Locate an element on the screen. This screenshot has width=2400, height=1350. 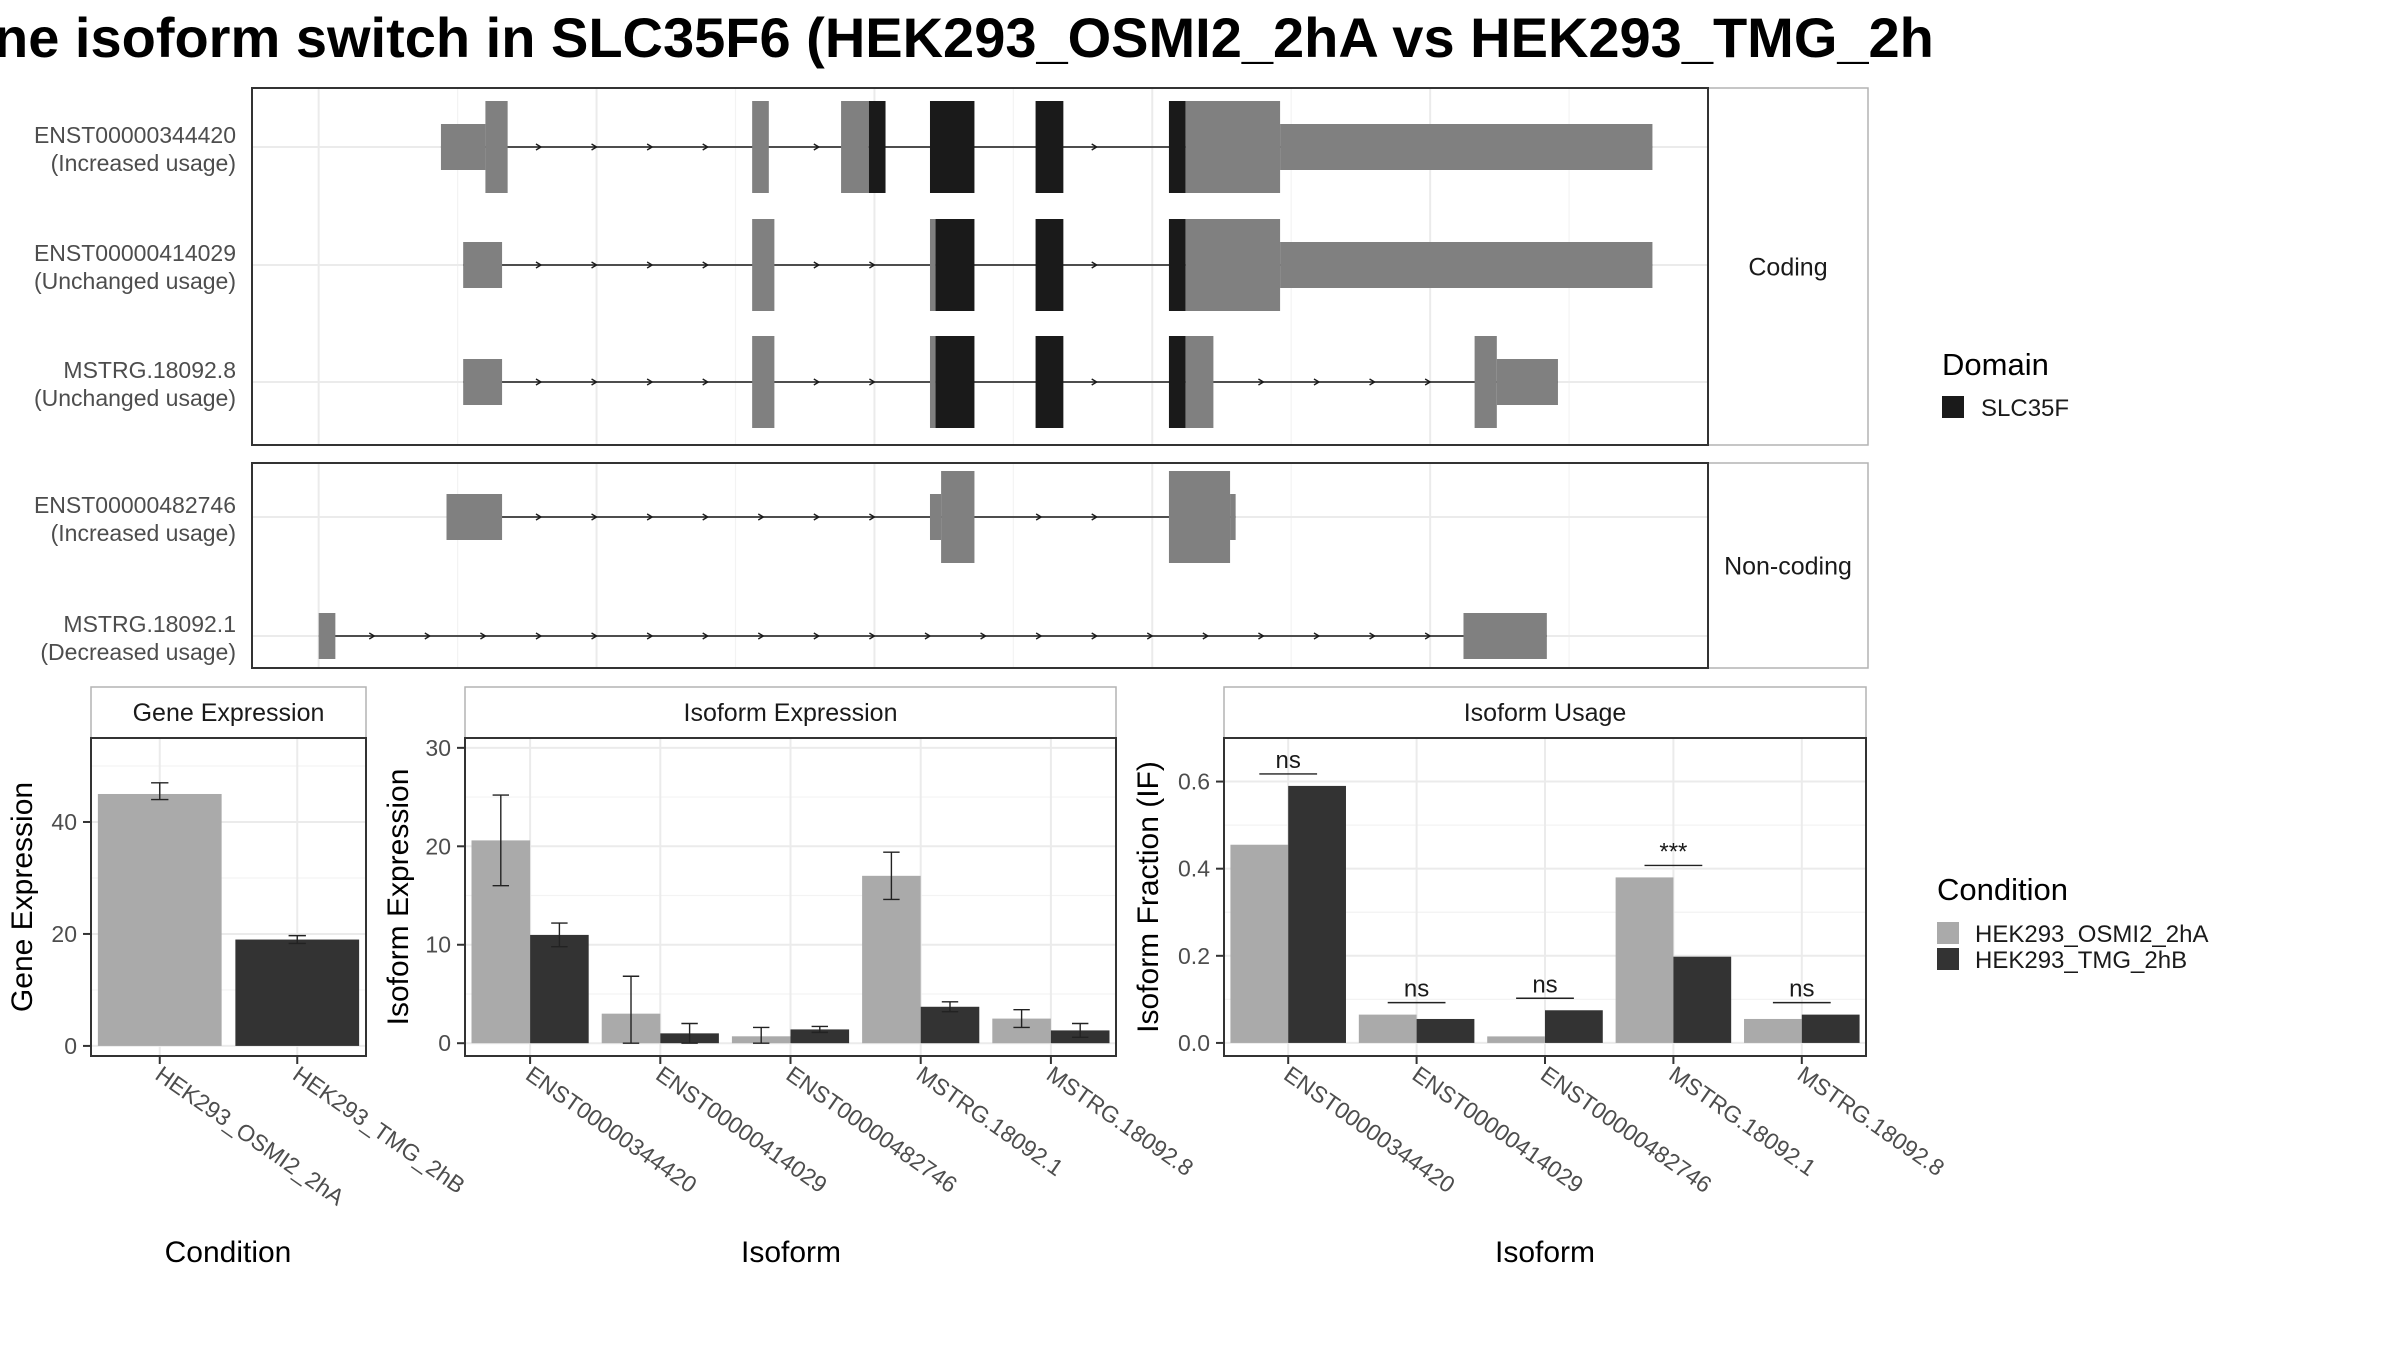
y-tick-label: 30 is located at coordinates (438, 748).